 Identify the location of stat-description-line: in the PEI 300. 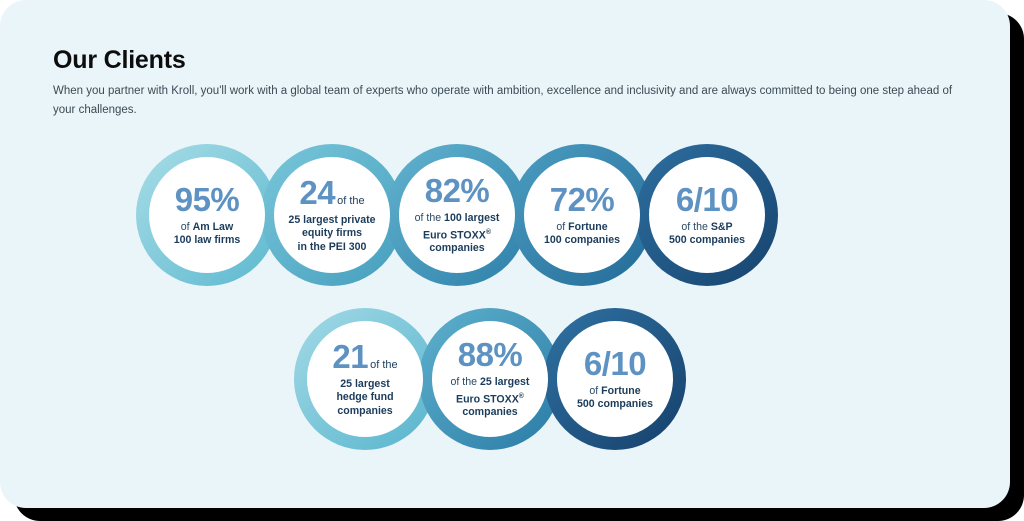
(331, 247).